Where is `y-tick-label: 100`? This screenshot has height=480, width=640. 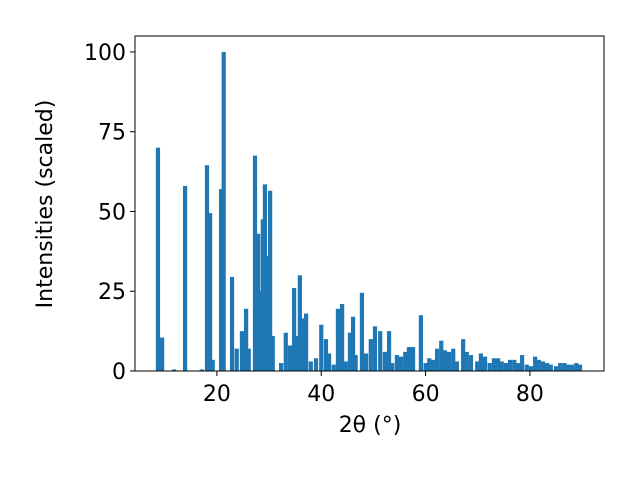
y-tick-label: 100 is located at coordinates (105, 53).